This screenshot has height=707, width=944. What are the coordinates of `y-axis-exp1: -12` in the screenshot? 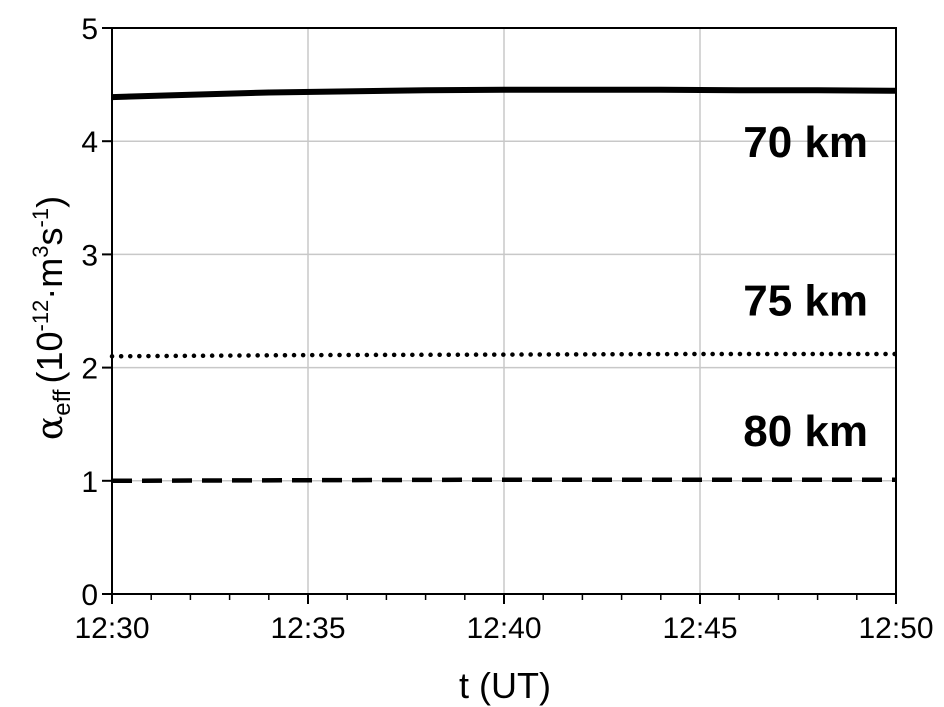 It's located at (40, 316).